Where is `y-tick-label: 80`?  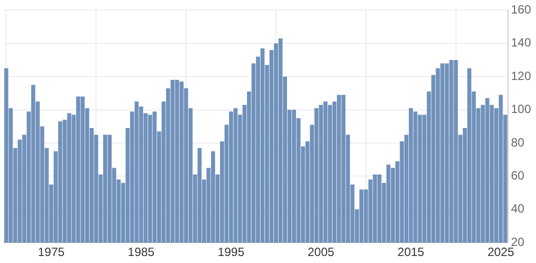 y-tick-label: 80 is located at coordinates (517, 142).